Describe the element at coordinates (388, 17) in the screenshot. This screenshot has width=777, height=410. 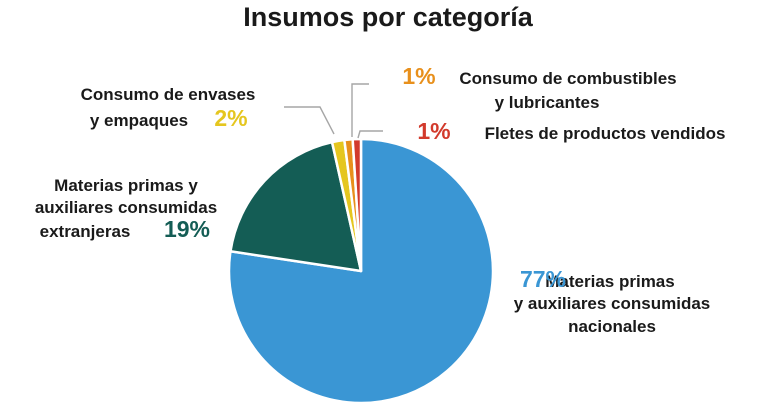
I see `chart-title: Insumos por categoría` at that location.